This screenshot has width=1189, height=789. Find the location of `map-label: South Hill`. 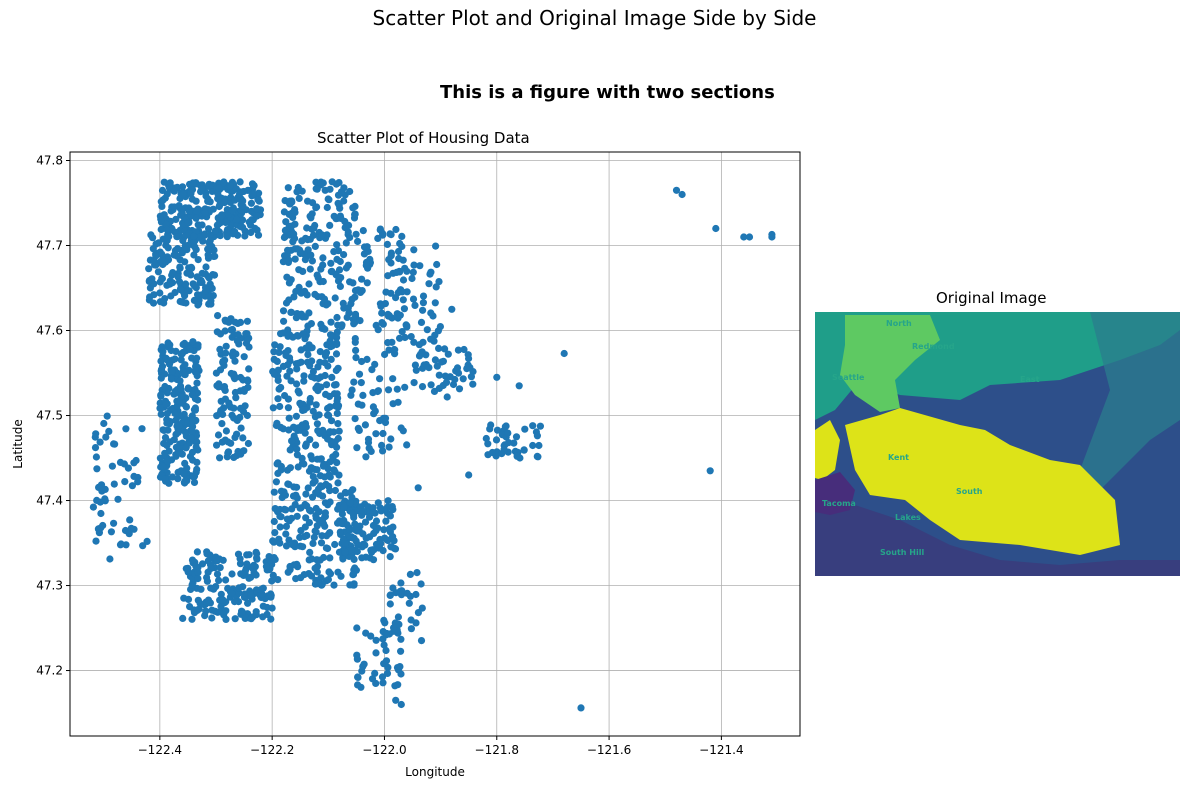

map-label: South Hill is located at coordinates (902, 552).